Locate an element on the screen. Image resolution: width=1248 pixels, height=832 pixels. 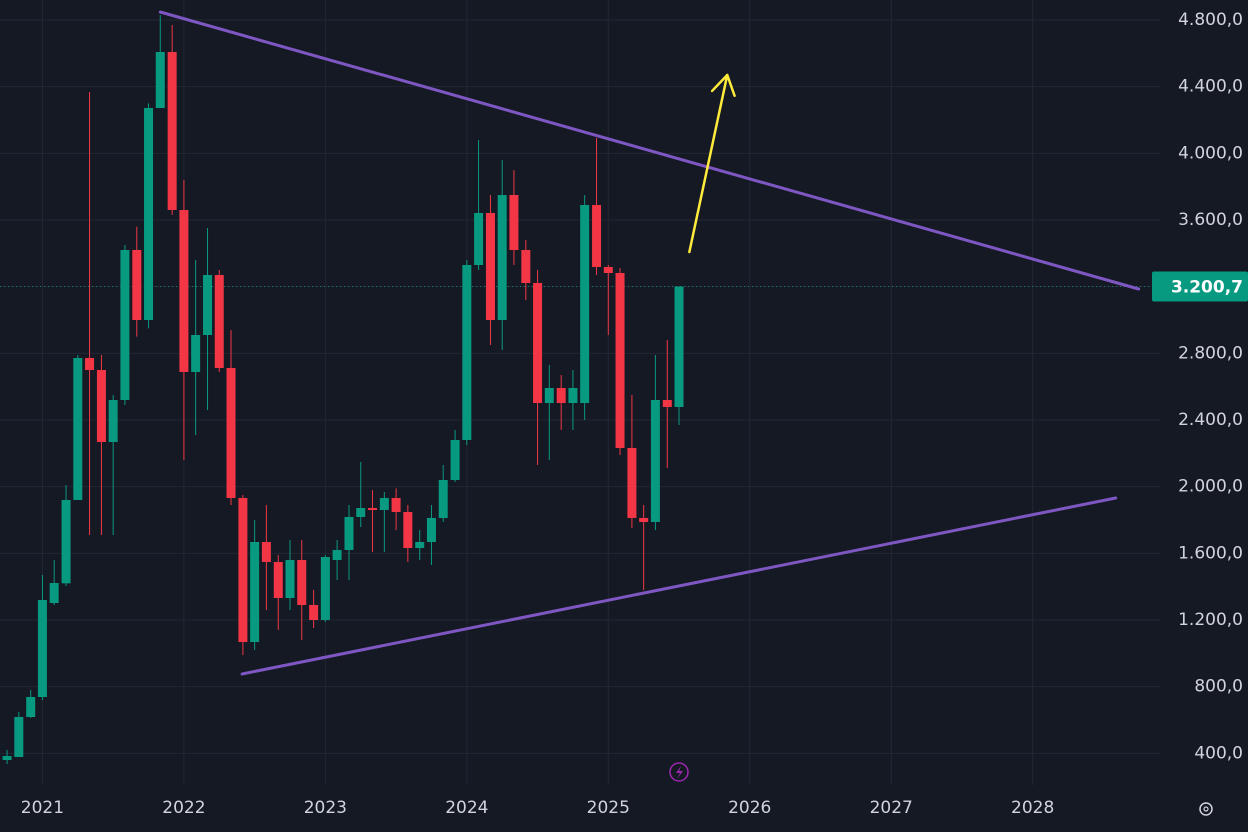
x-tick-label: 2026 is located at coordinates (749, 808).